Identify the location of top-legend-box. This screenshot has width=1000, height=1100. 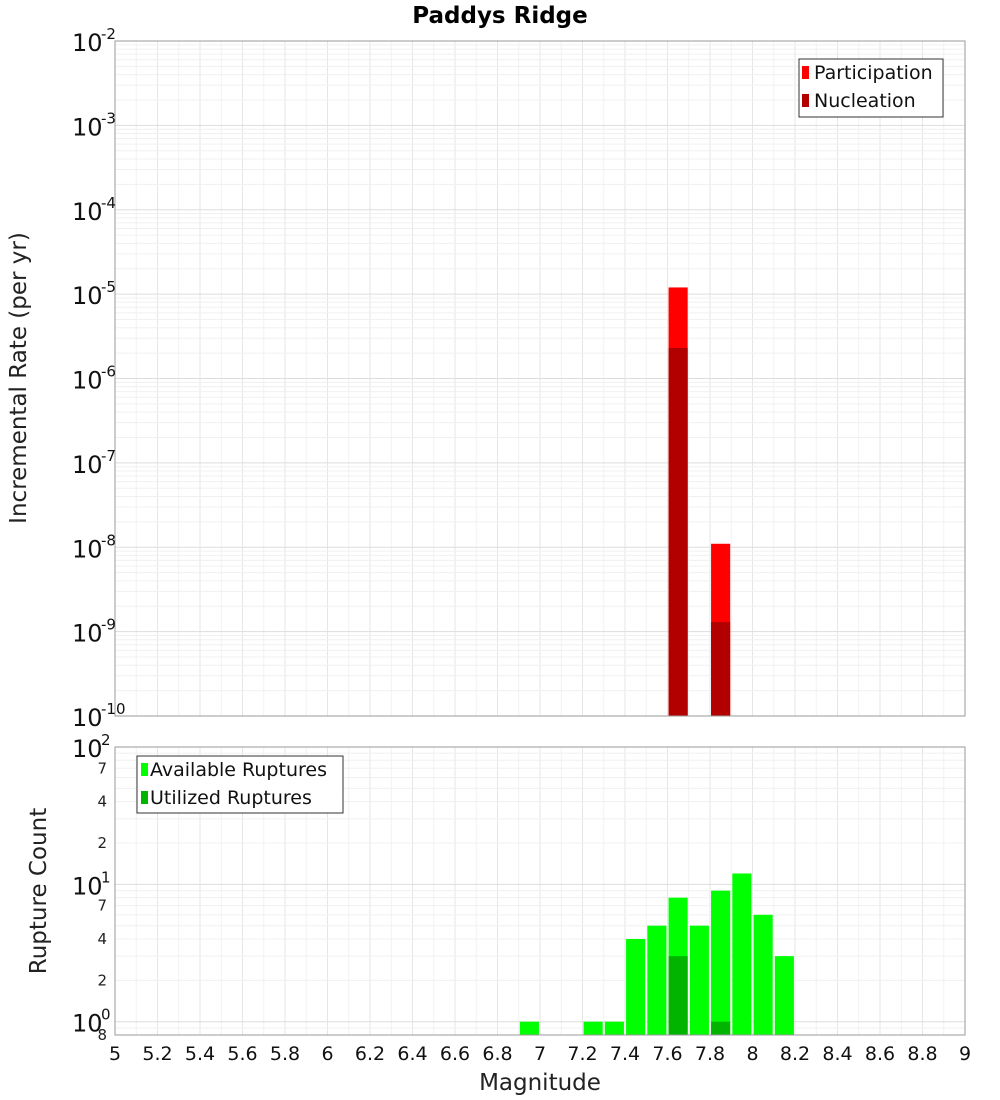
(871, 88).